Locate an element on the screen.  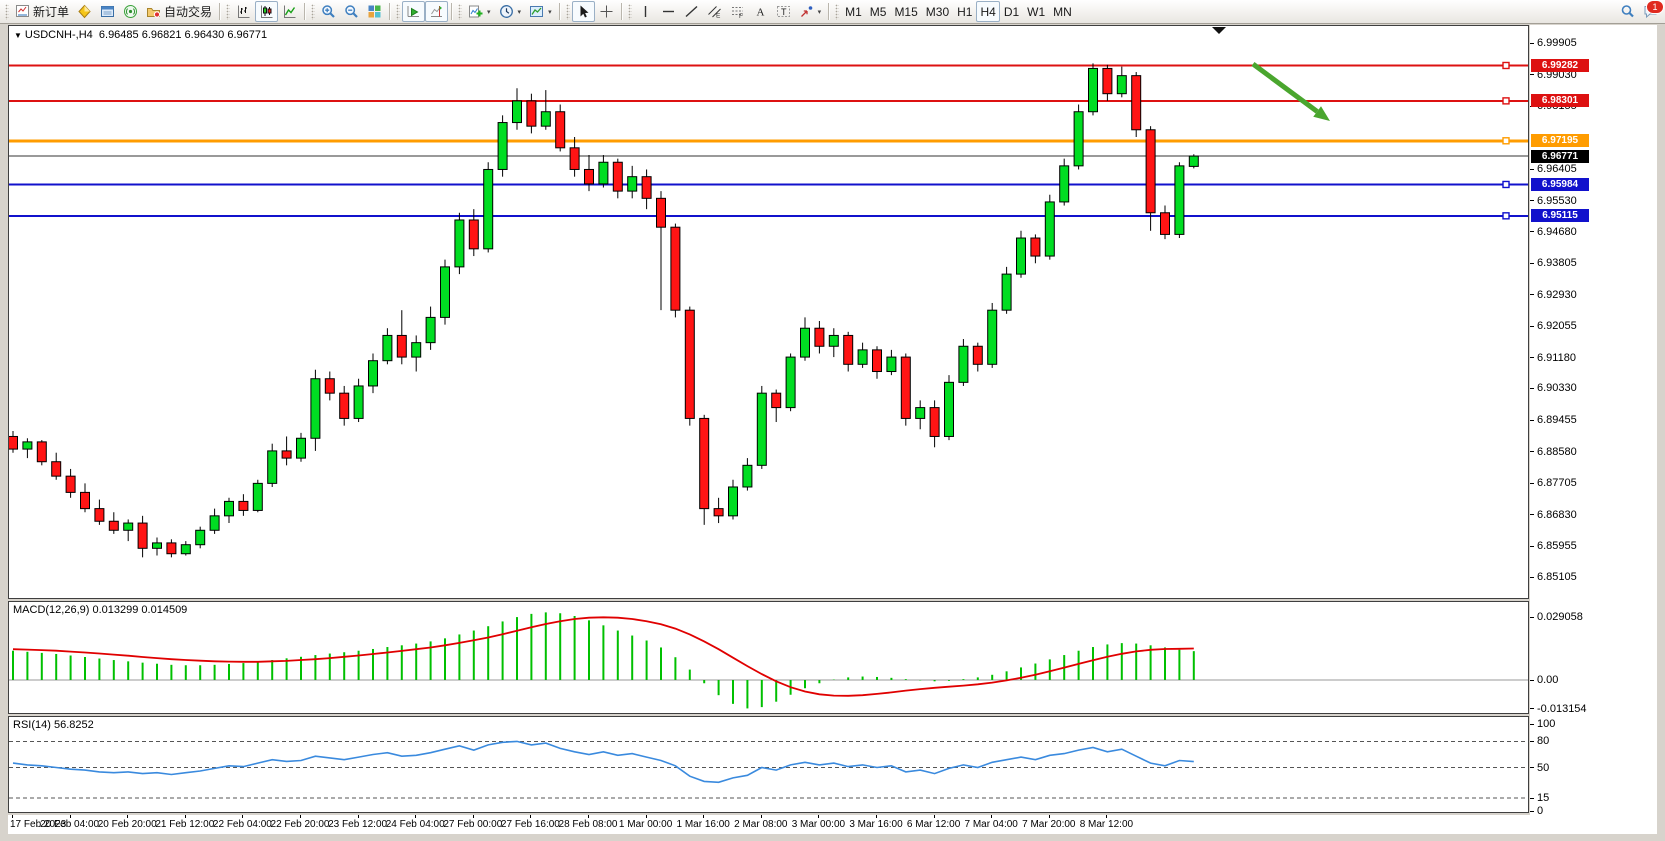
arrow-annotation-head is located at coordinates (1321, 113).